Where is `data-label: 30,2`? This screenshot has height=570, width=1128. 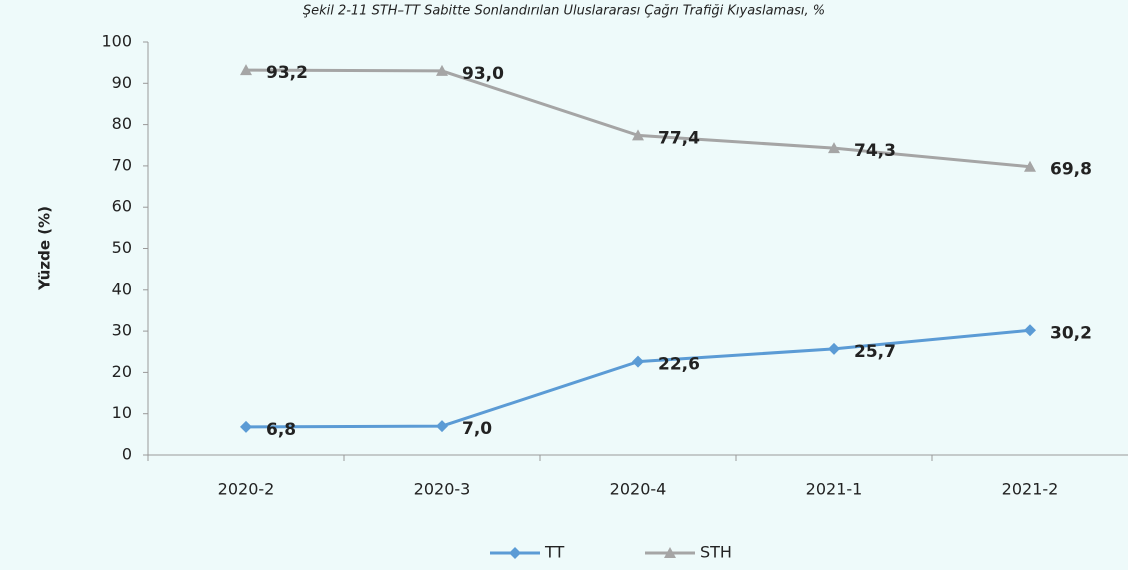
data-label: 30,2 is located at coordinates (1071, 333).